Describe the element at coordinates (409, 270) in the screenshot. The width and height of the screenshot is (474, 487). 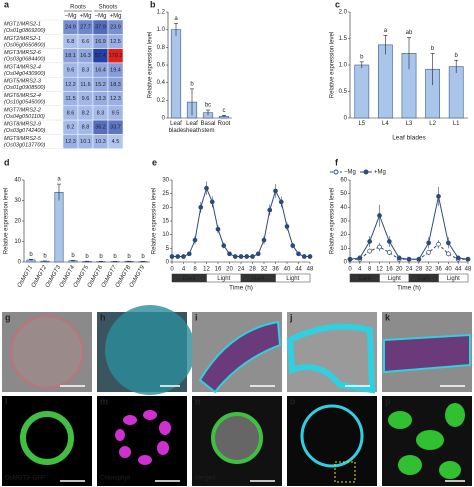
I see `x-tick-label: 24` at that location.